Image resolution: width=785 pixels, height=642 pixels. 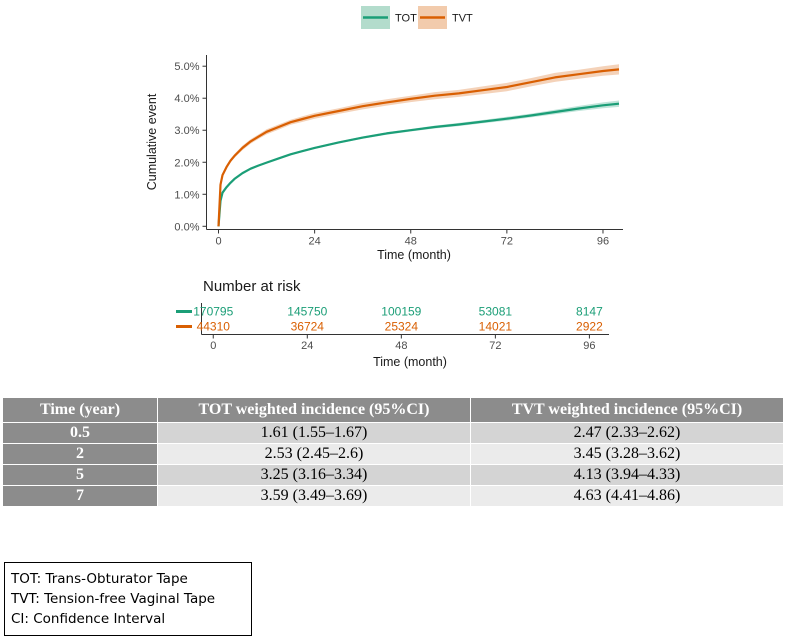 What do you see at coordinates (401, 346) in the screenshot?
I see `risk-x-tick-label: 48` at bounding box center [401, 346].